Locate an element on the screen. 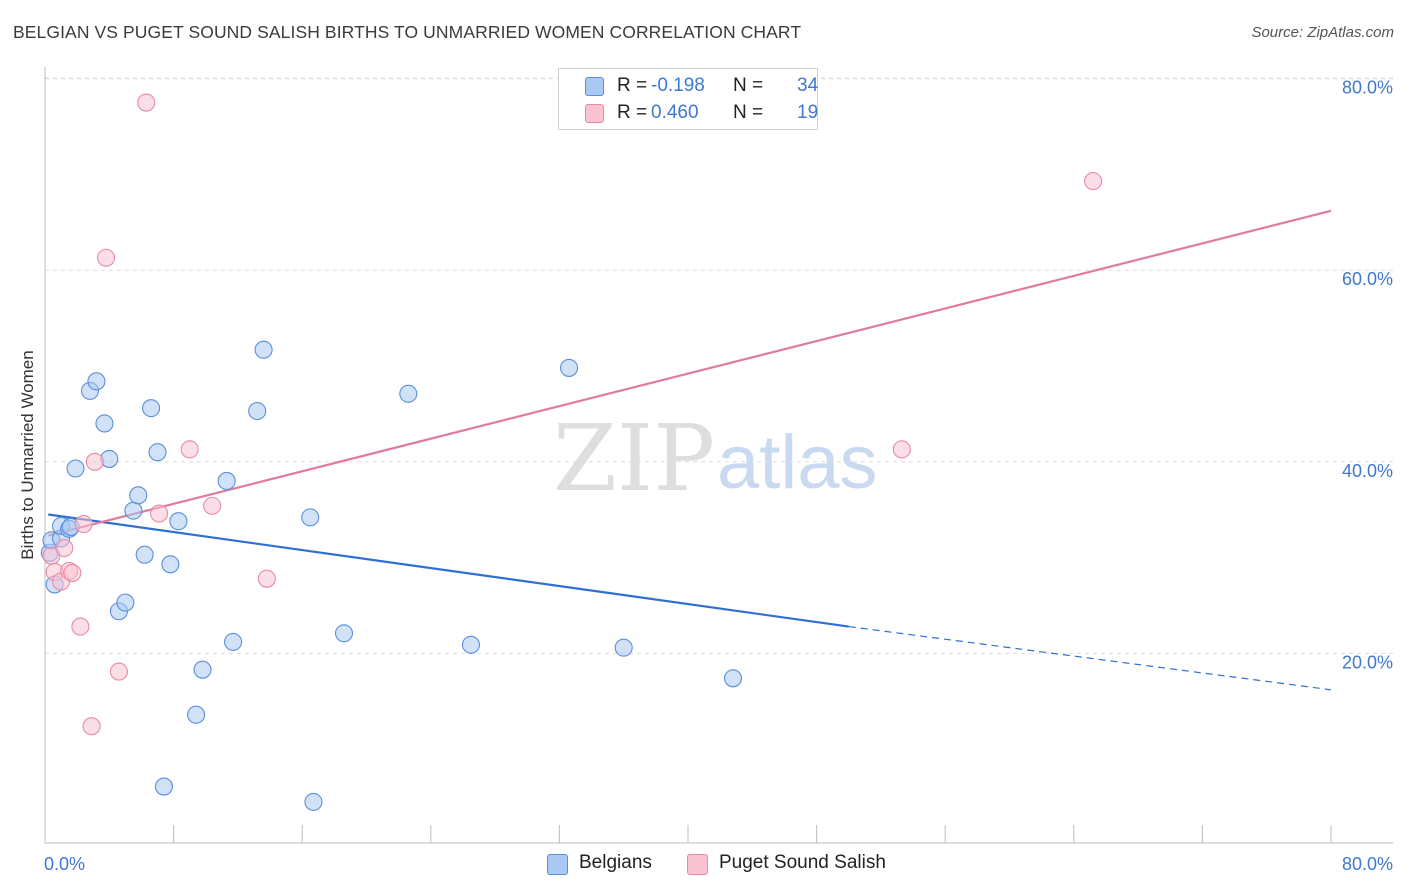  legend-n-value: 34 is located at coordinates (808, 85).